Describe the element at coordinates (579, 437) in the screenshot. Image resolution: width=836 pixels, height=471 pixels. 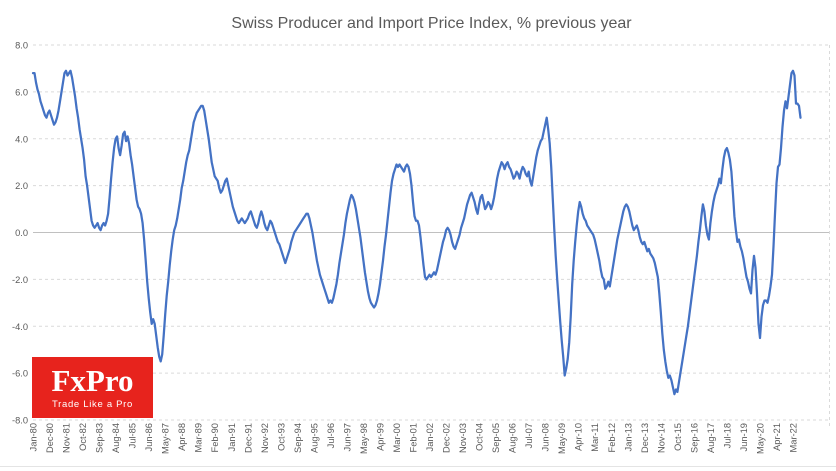
I see `x-tick-label: Apr-10` at that location.